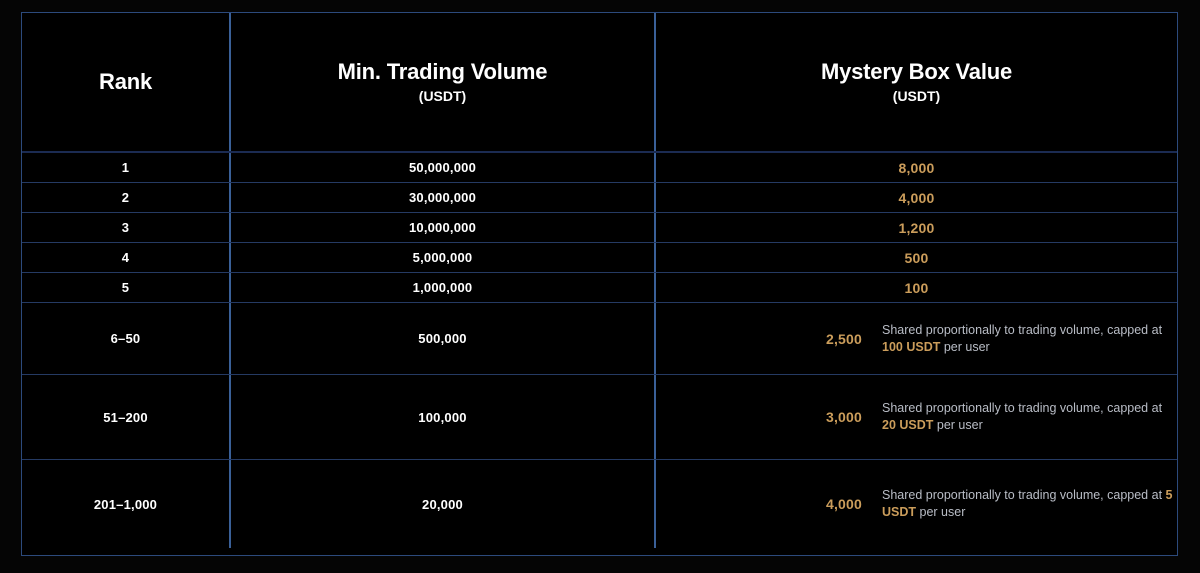 This screenshot has width=1200, height=573. I want to click on cell-volume: 20,000, so click(441, 504).